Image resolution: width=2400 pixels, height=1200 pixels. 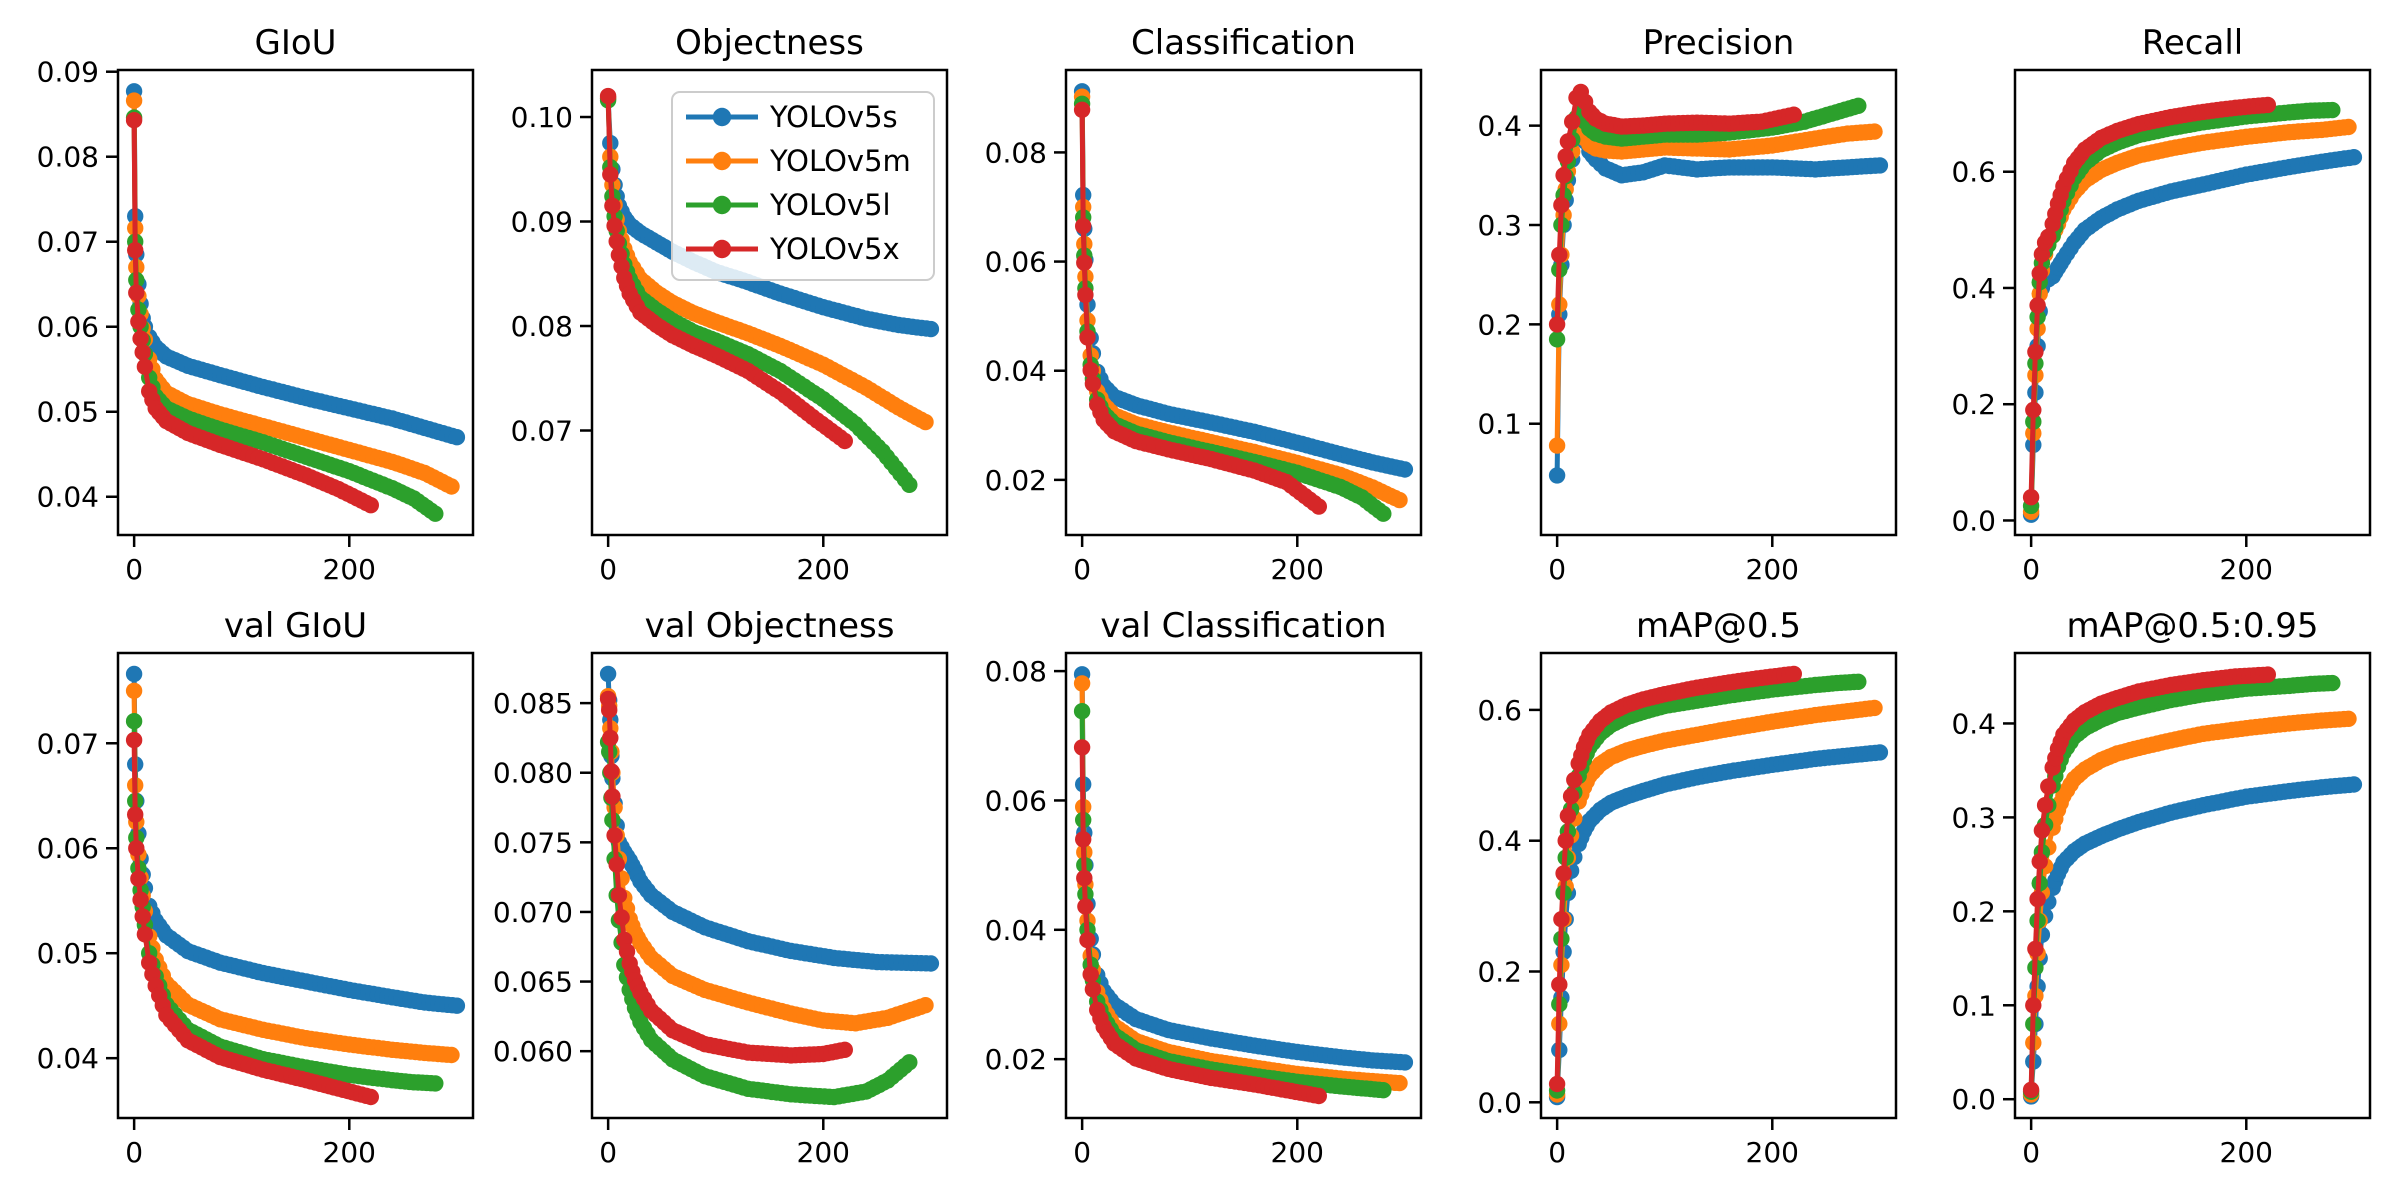 I want to click on subplot-map-0-5-0-95: mAP@0.5:0.95 0.0 0.1 0.2 0.3 0.4 0 200, so click(x=2161, y=887).